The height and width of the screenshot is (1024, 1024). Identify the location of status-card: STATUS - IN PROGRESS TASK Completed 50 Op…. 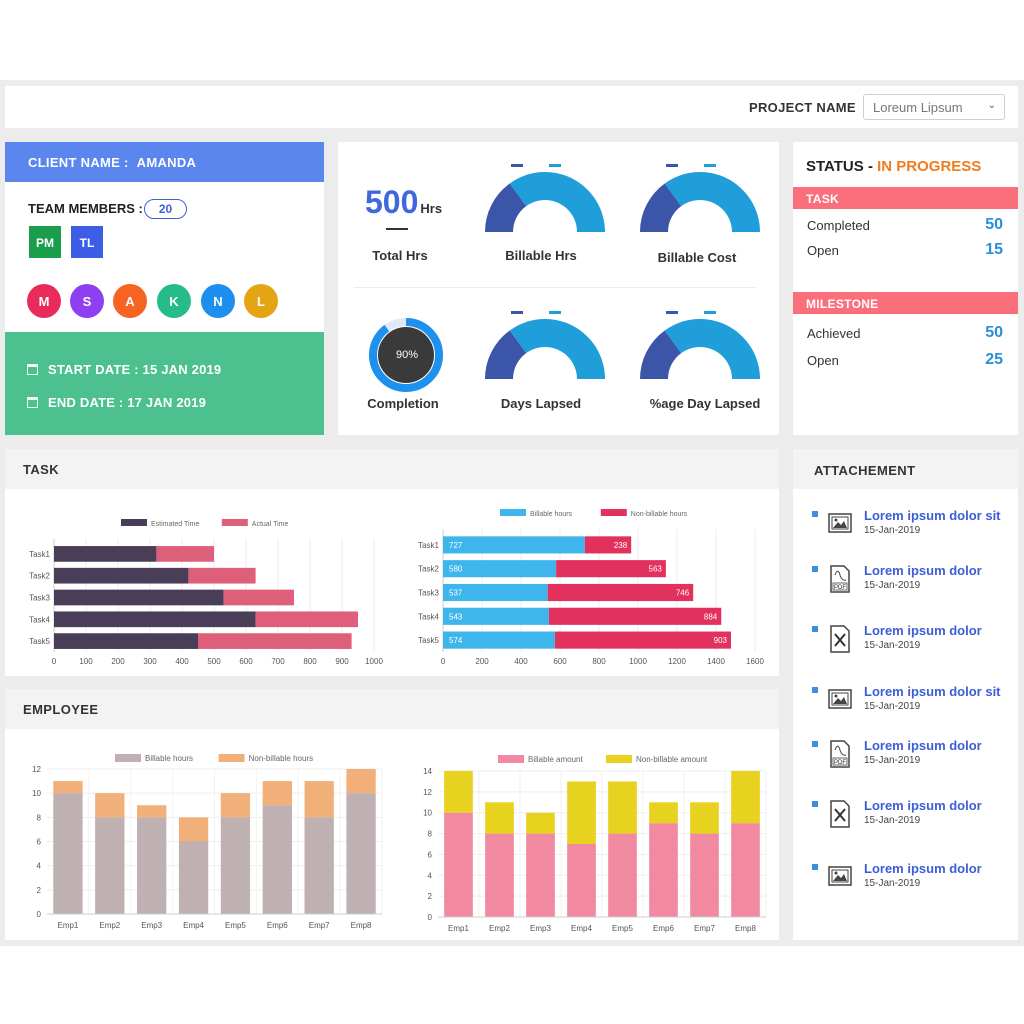
(905, 288).